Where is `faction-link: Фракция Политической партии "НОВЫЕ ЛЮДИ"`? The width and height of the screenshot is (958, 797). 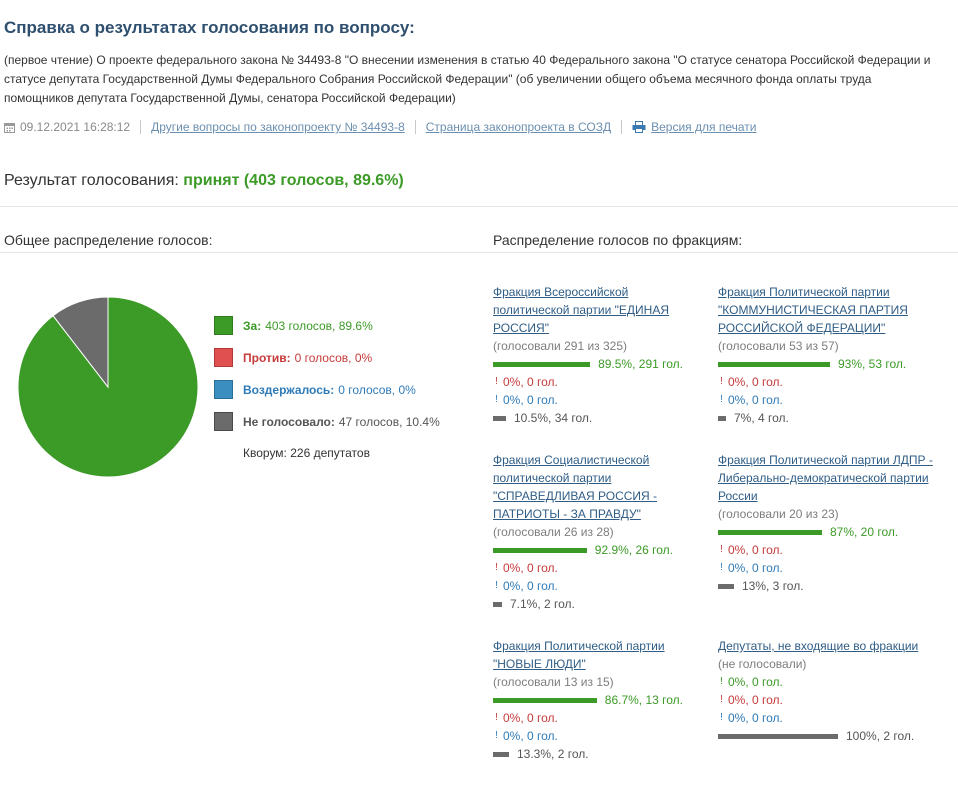
faction-link: Фракция Политической партии "НОВЫЕ ЛЮДИ" is located at coordinates (579, 655).